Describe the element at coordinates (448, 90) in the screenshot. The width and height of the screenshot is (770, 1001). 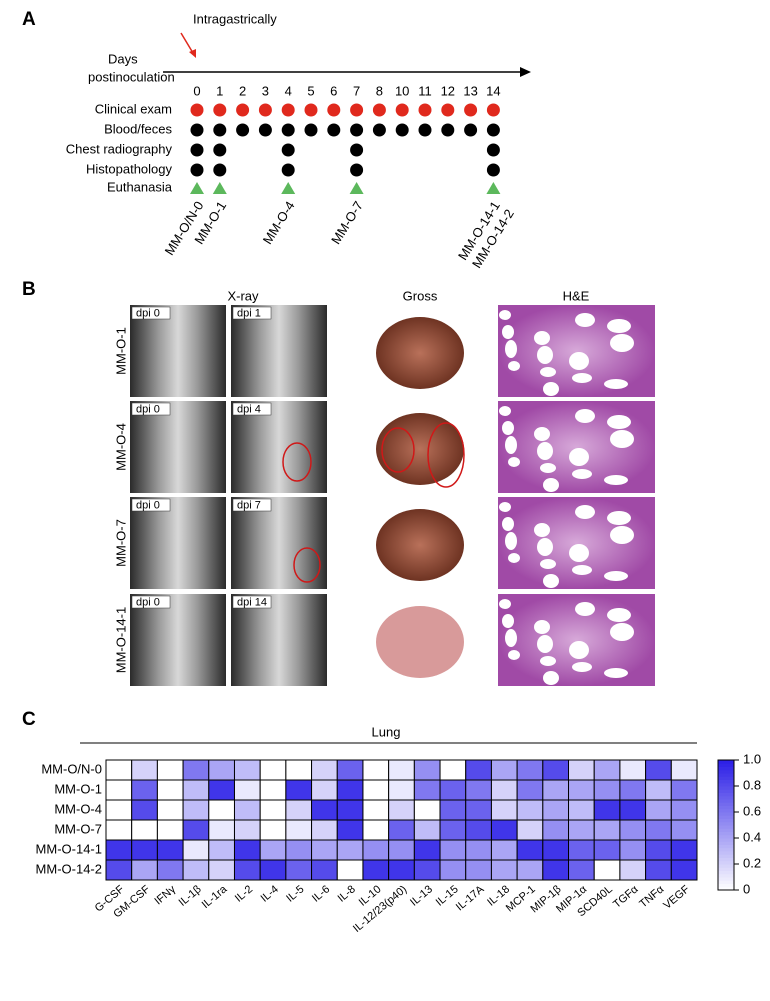
I see `day-label: 12` at that location.